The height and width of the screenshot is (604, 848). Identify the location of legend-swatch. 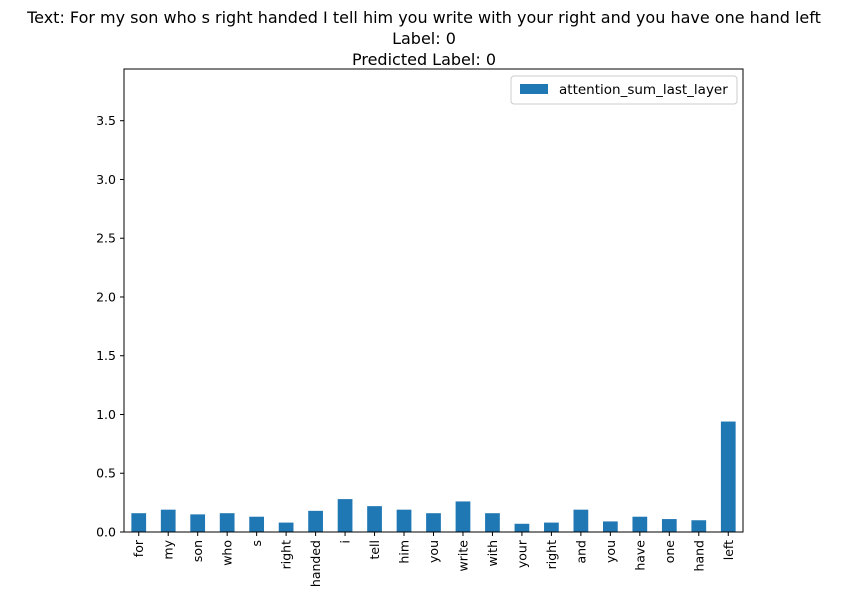
(534, 89).